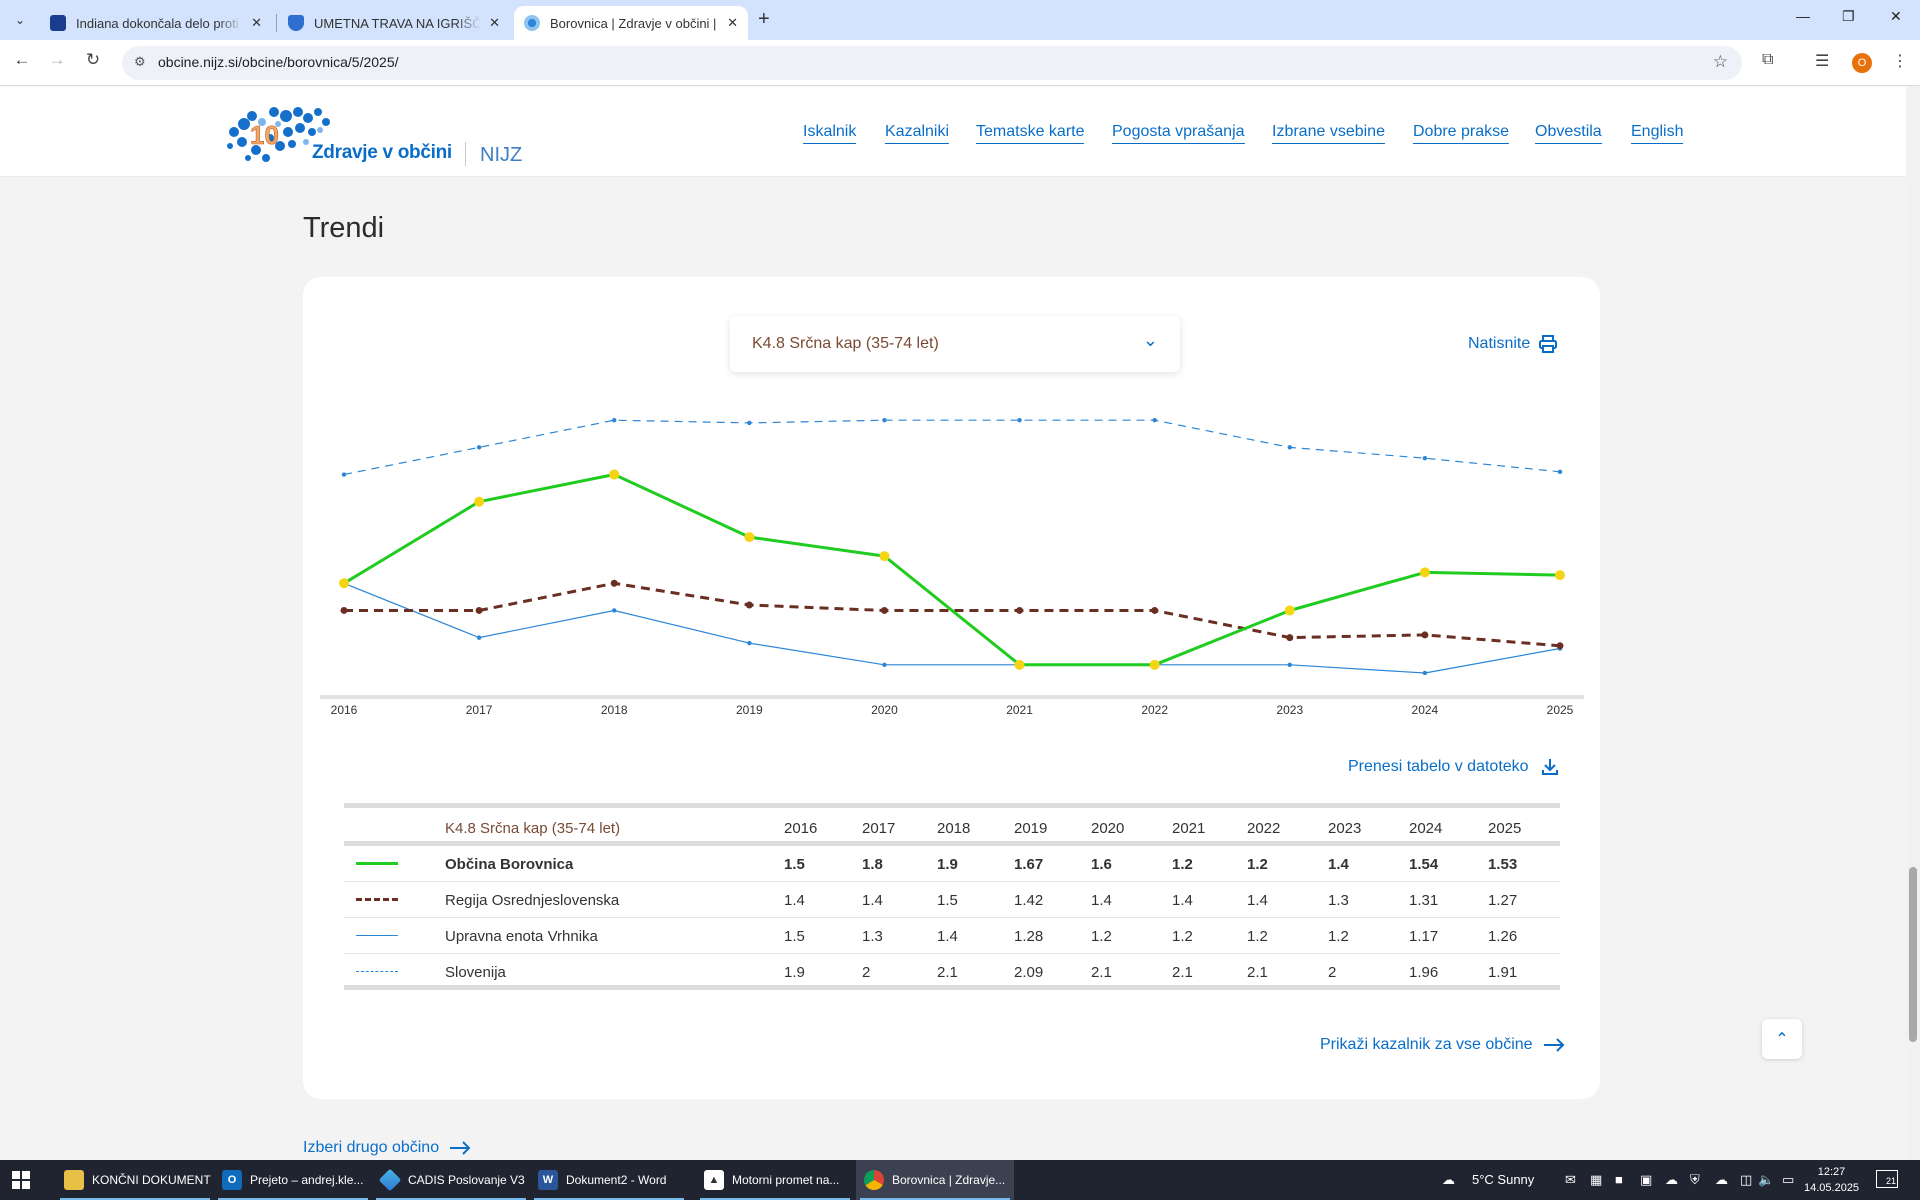 This screenshot has height=1200, width=1920. What do you see at coordinates (1657, 133) in the screenshot?
I see `nav-english: English` at bounding box center [1657, 133].